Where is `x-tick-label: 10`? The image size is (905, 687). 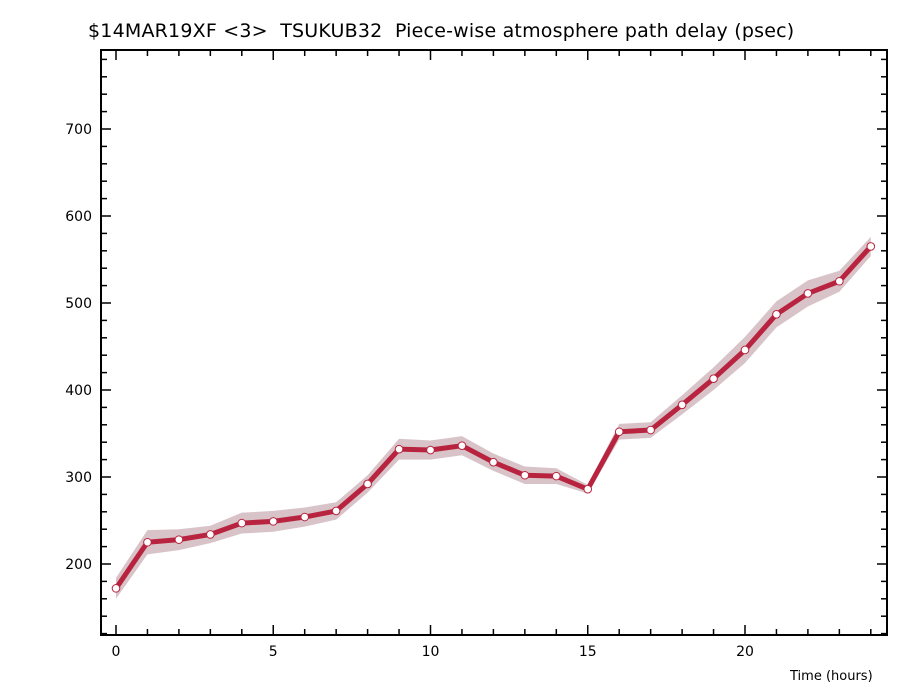
x-tick-label: 10 is located at coordinates (431, 652).